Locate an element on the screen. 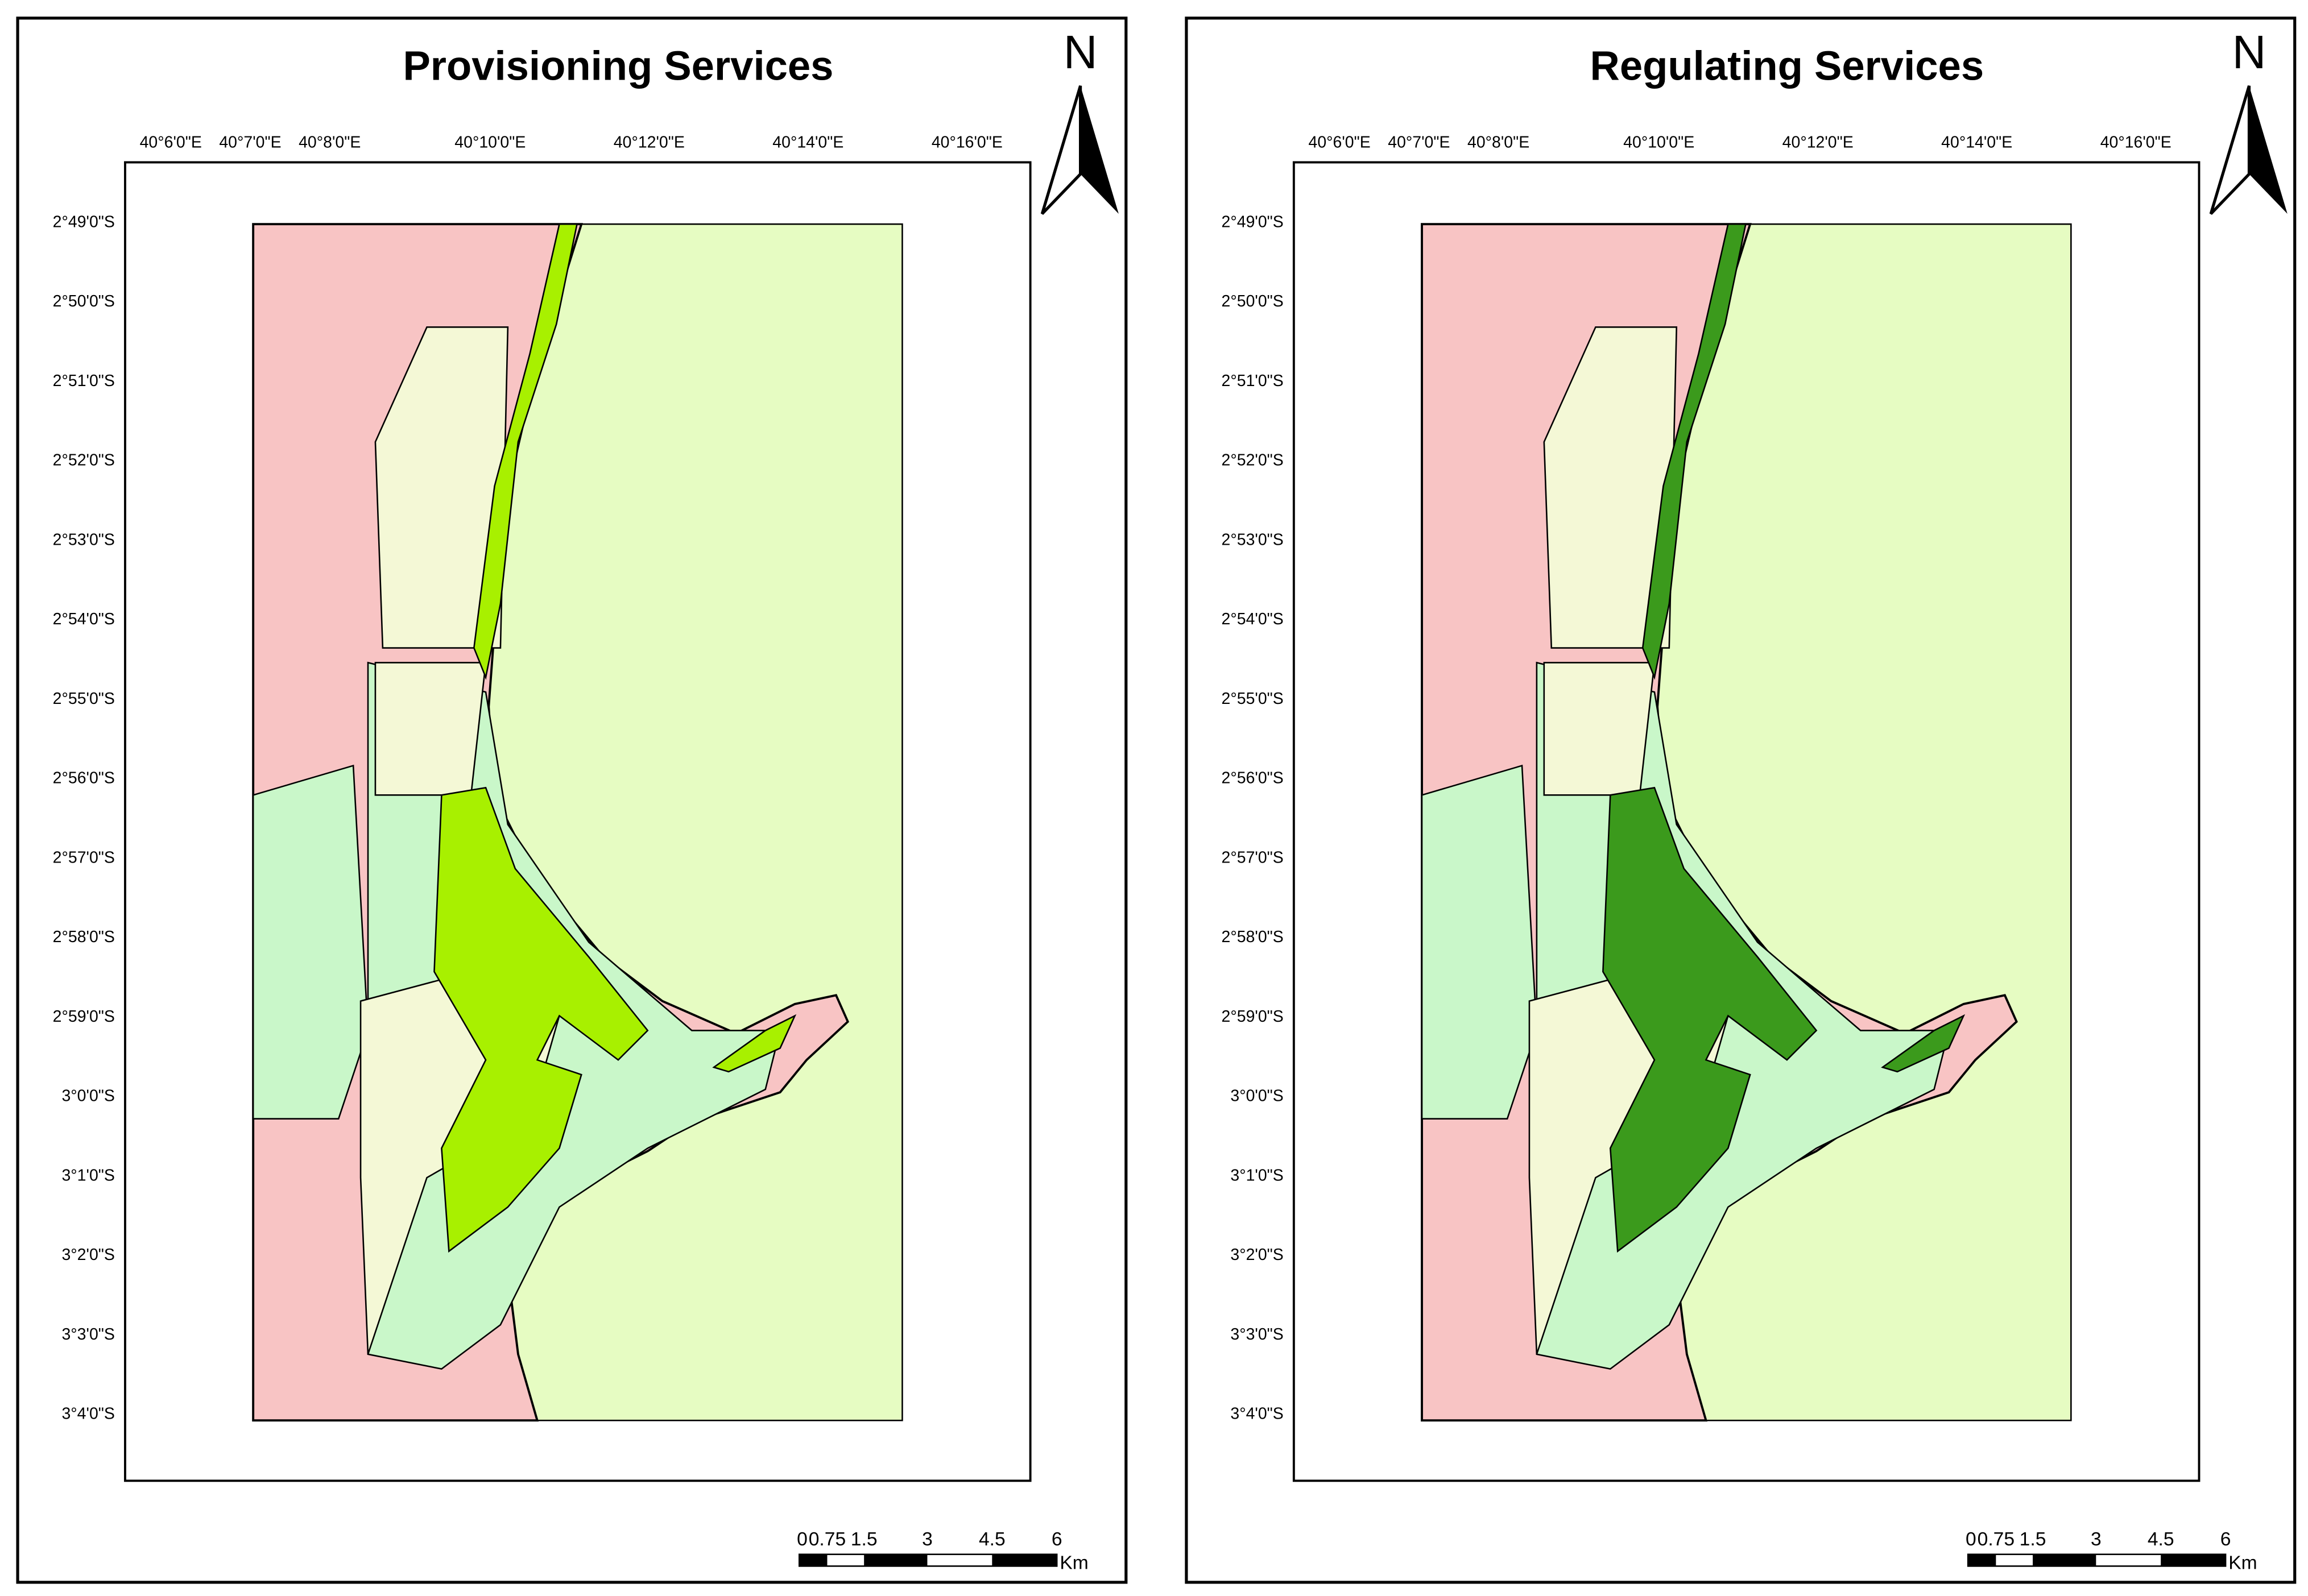 The image size is (2308, 1596). panel-title: Regulating Services is located at coordinates (1787, 66).